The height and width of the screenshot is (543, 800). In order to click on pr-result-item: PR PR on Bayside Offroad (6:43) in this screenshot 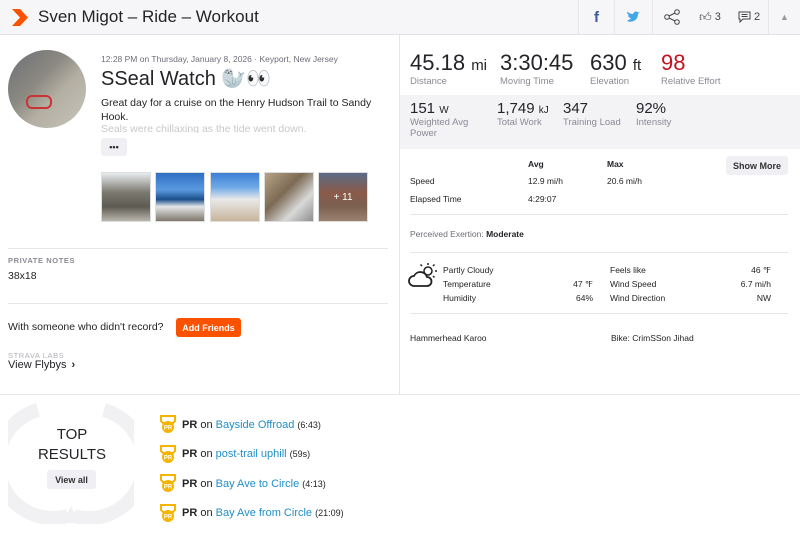, I will do `click(240, 424)`.